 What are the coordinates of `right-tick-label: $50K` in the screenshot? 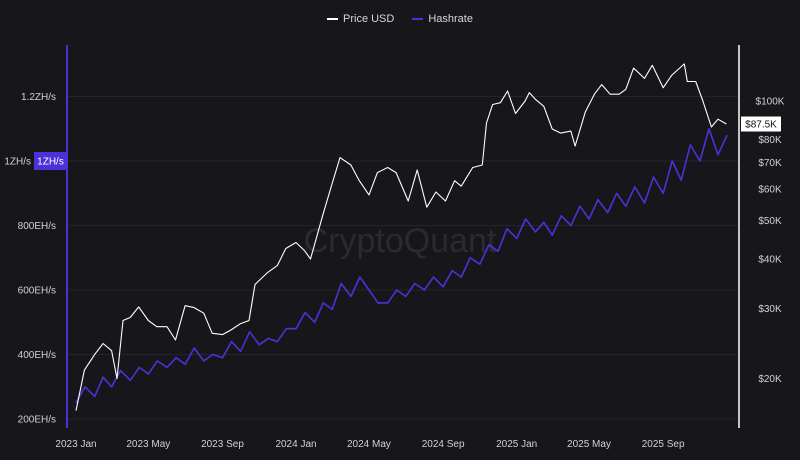 It's located at (770, 221).